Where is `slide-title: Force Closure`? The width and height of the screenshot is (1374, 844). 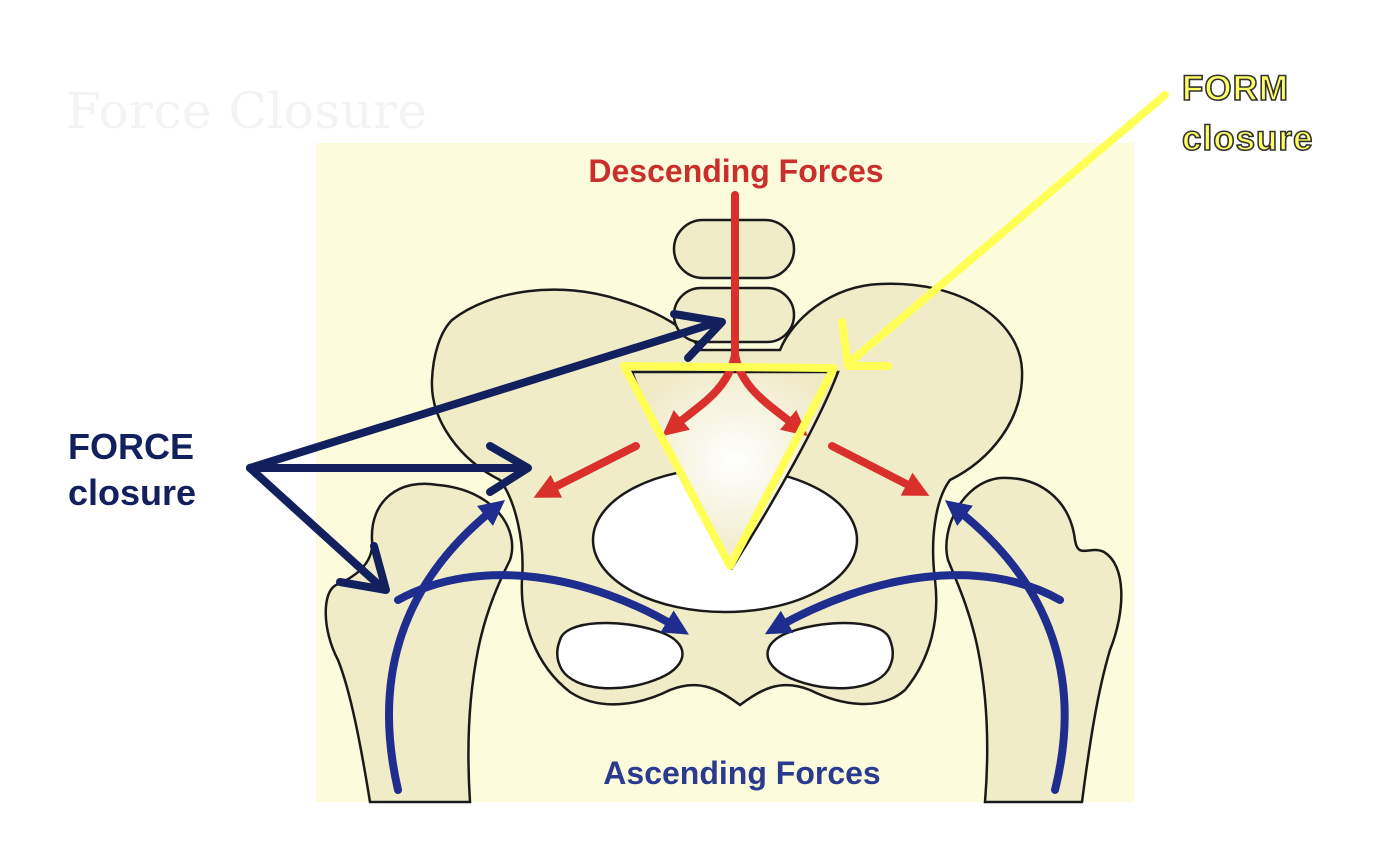
slide-title: Force Closure is located at coordinates (247, 111).